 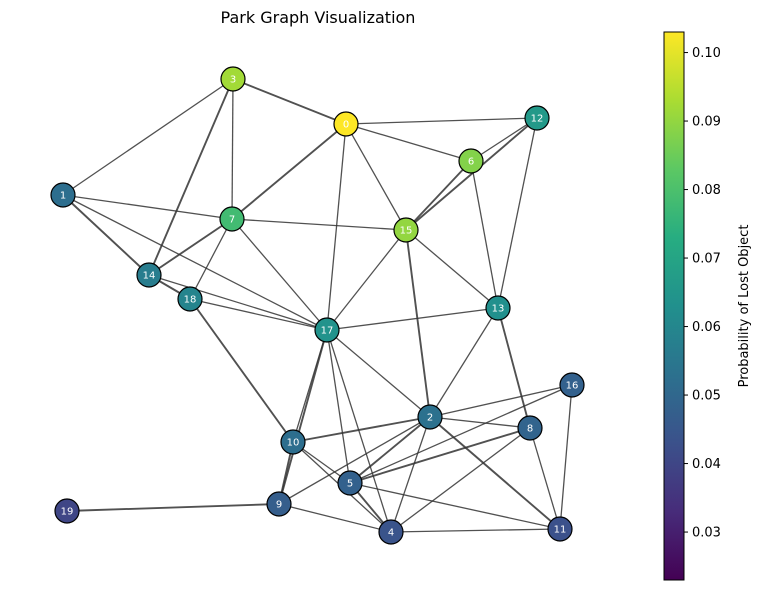 I want to click on node-label: 17, so click(x=327, y=331).